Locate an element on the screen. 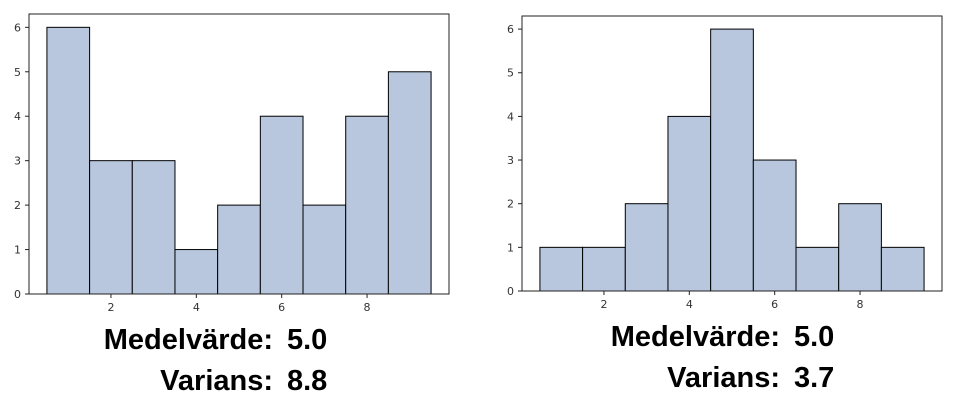 Image resolution: width=961 pixels, height=414 pixels. mean-stat-right: Medelvärde: 5.0 is located at coordinates (720, 337).